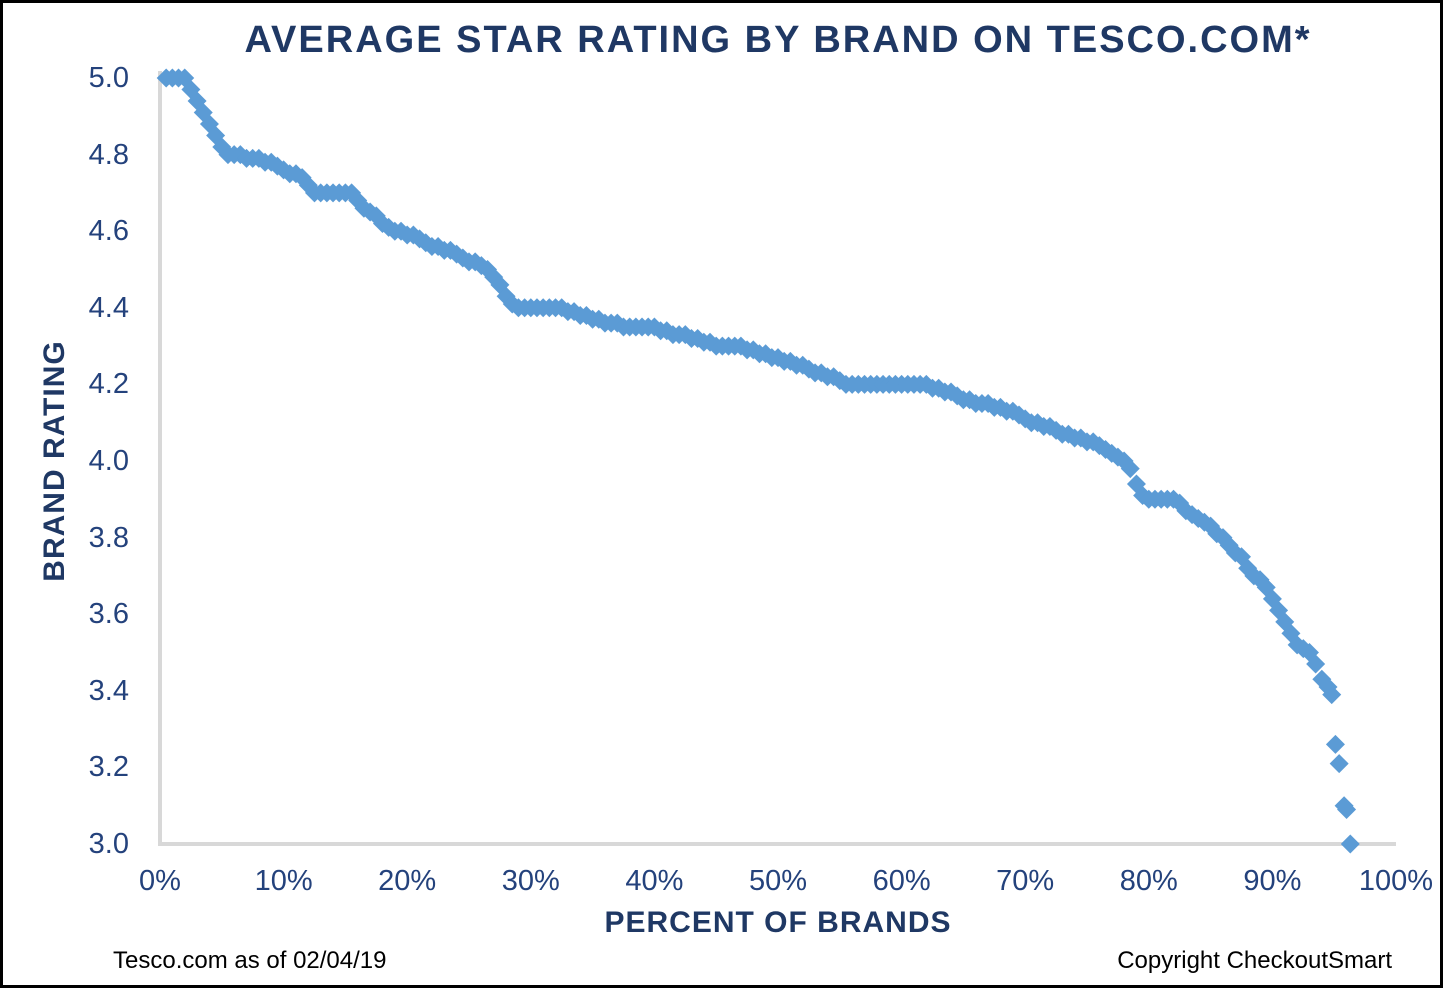  What do you see at coordinates (901, 881) in the screenshot?
I see `x-tick-label: 60%` at bounding box center [901, 881].